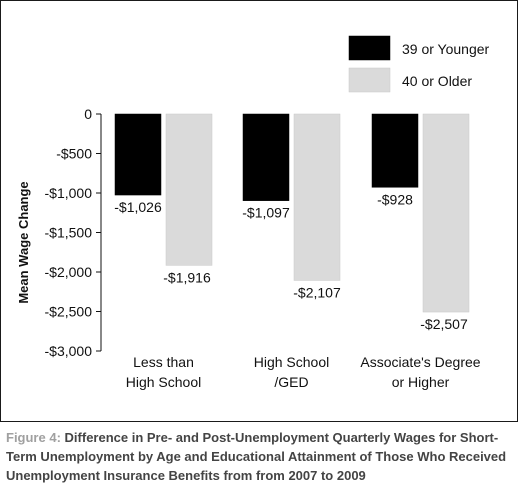  I want to click on x-category-label: or Higher, so click(421, 382).